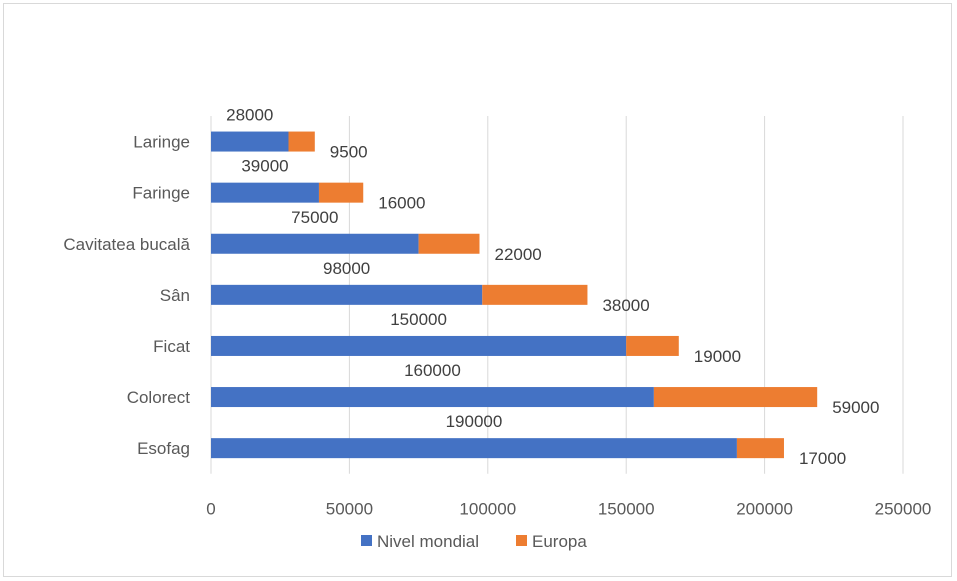  I want to click on data-label-europa: 16000, so click(401, 203).